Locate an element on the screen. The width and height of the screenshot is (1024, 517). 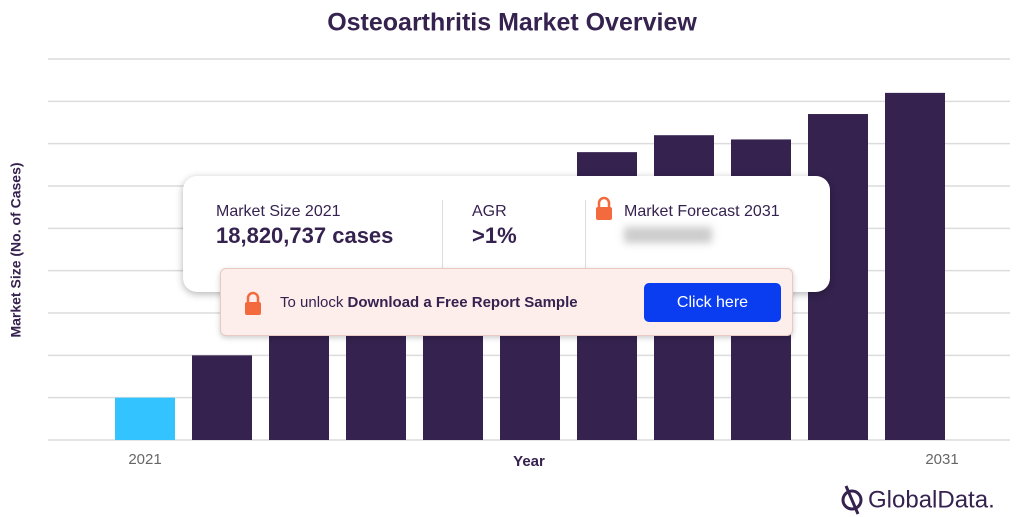
market-size-value: 18,820,737 cases is located at coordinates (305, 235).